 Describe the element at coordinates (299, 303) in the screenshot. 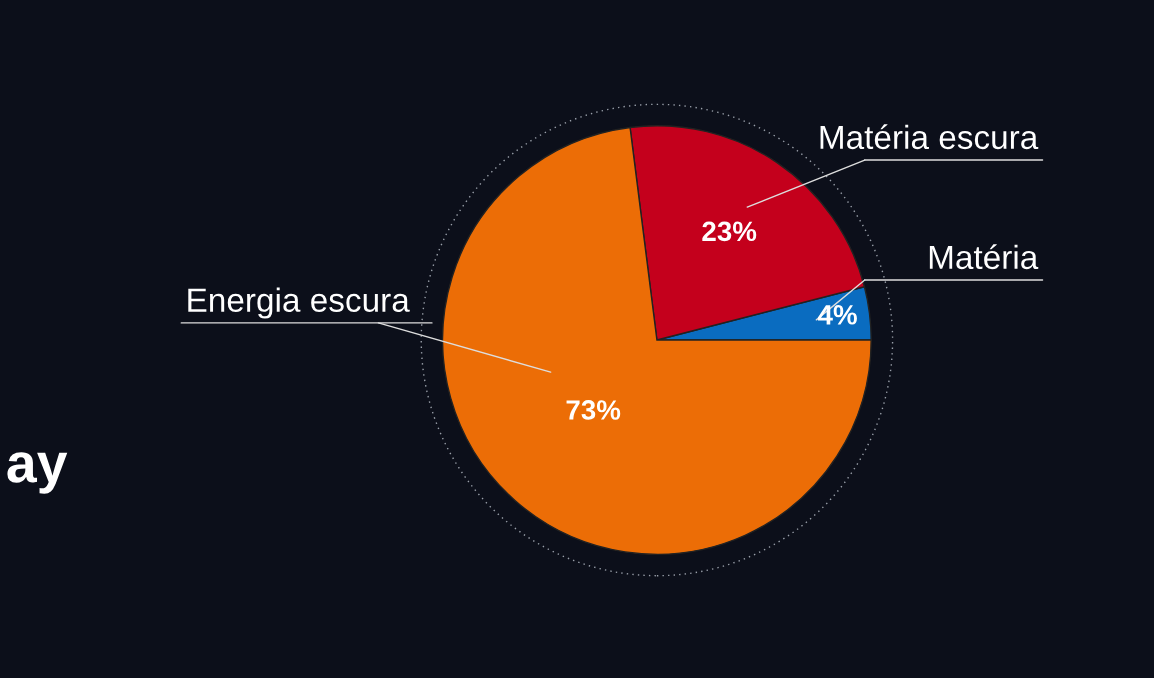

I see `slice-label: Energia escura` at that location.